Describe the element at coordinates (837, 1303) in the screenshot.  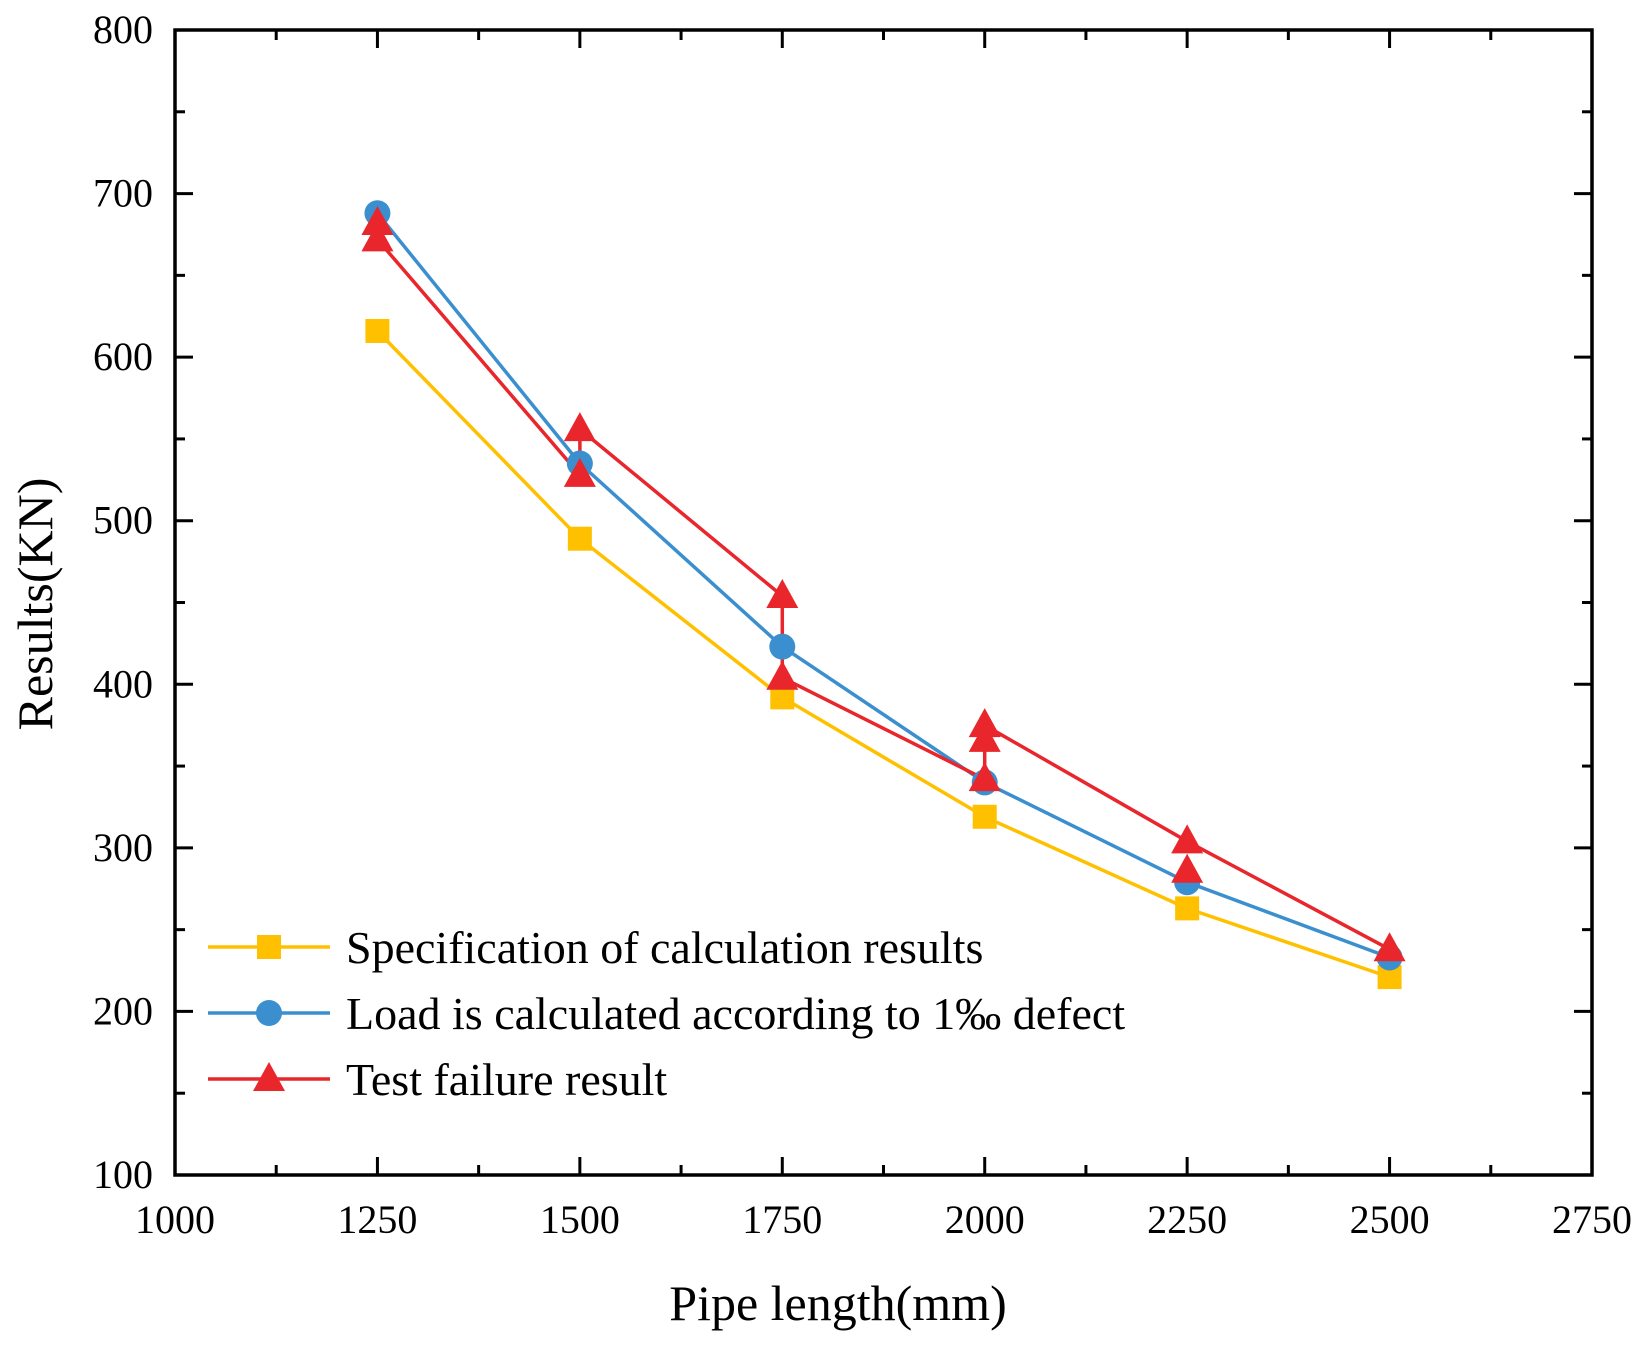
I see `x-axis-title: Pipe length(mm)` at that location.